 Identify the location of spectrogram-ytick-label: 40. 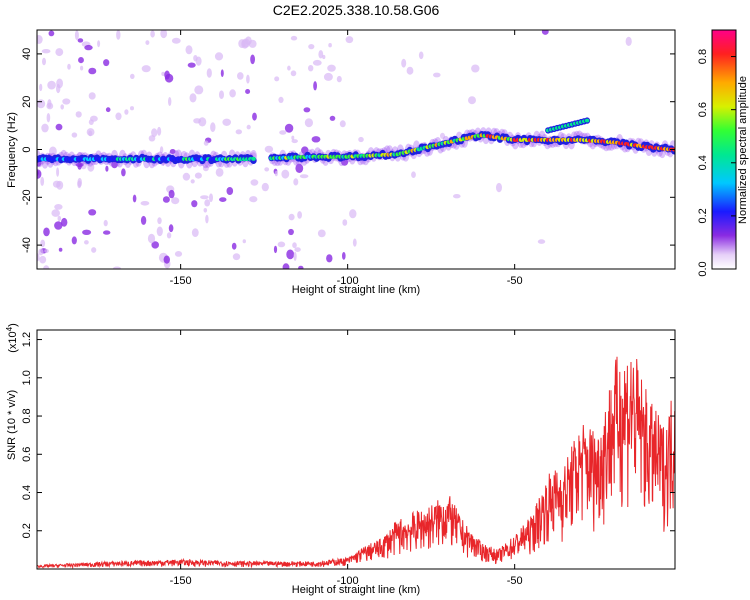
(27, 54).